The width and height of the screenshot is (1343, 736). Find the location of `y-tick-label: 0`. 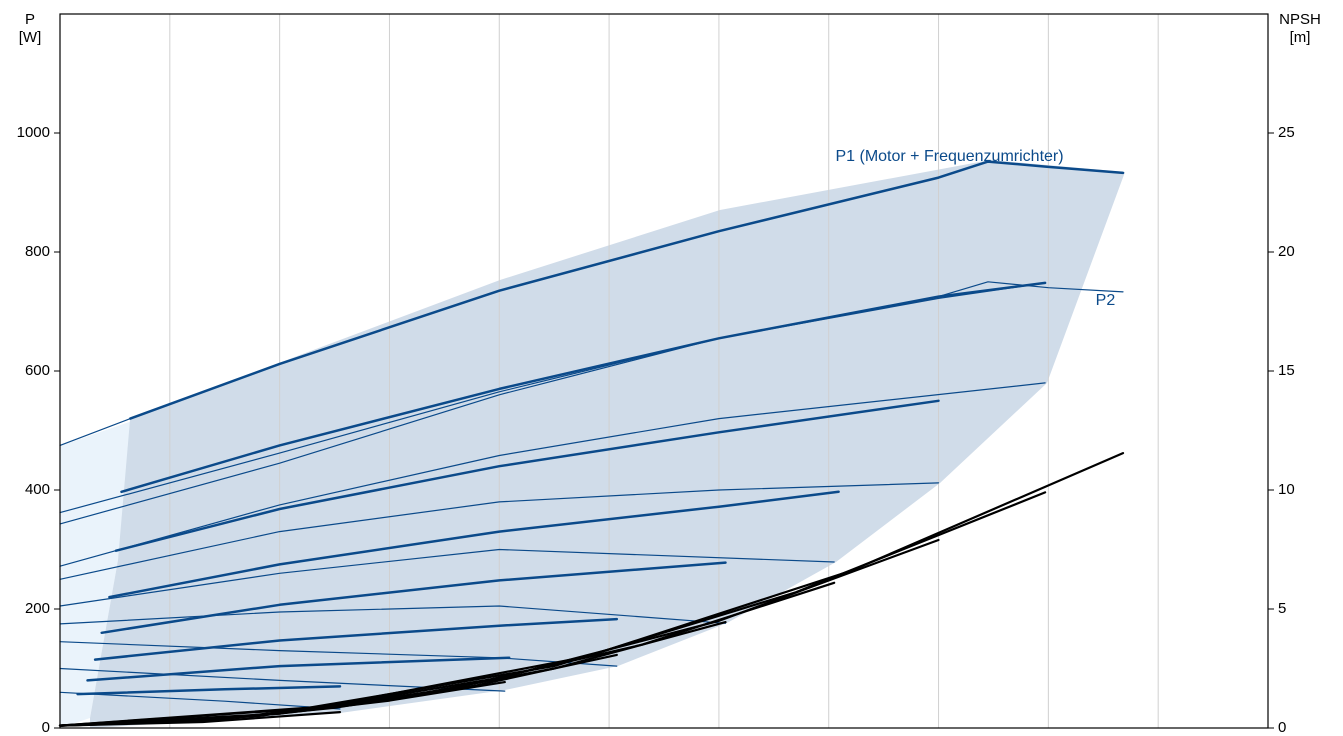

y-tick-label: 0 is located at coordinates (46, 727).